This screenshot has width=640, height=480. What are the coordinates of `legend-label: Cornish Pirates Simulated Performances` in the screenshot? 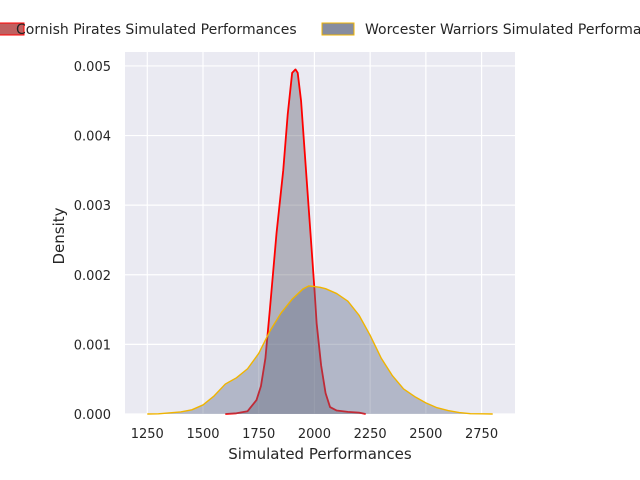 It's located at (156, 30).